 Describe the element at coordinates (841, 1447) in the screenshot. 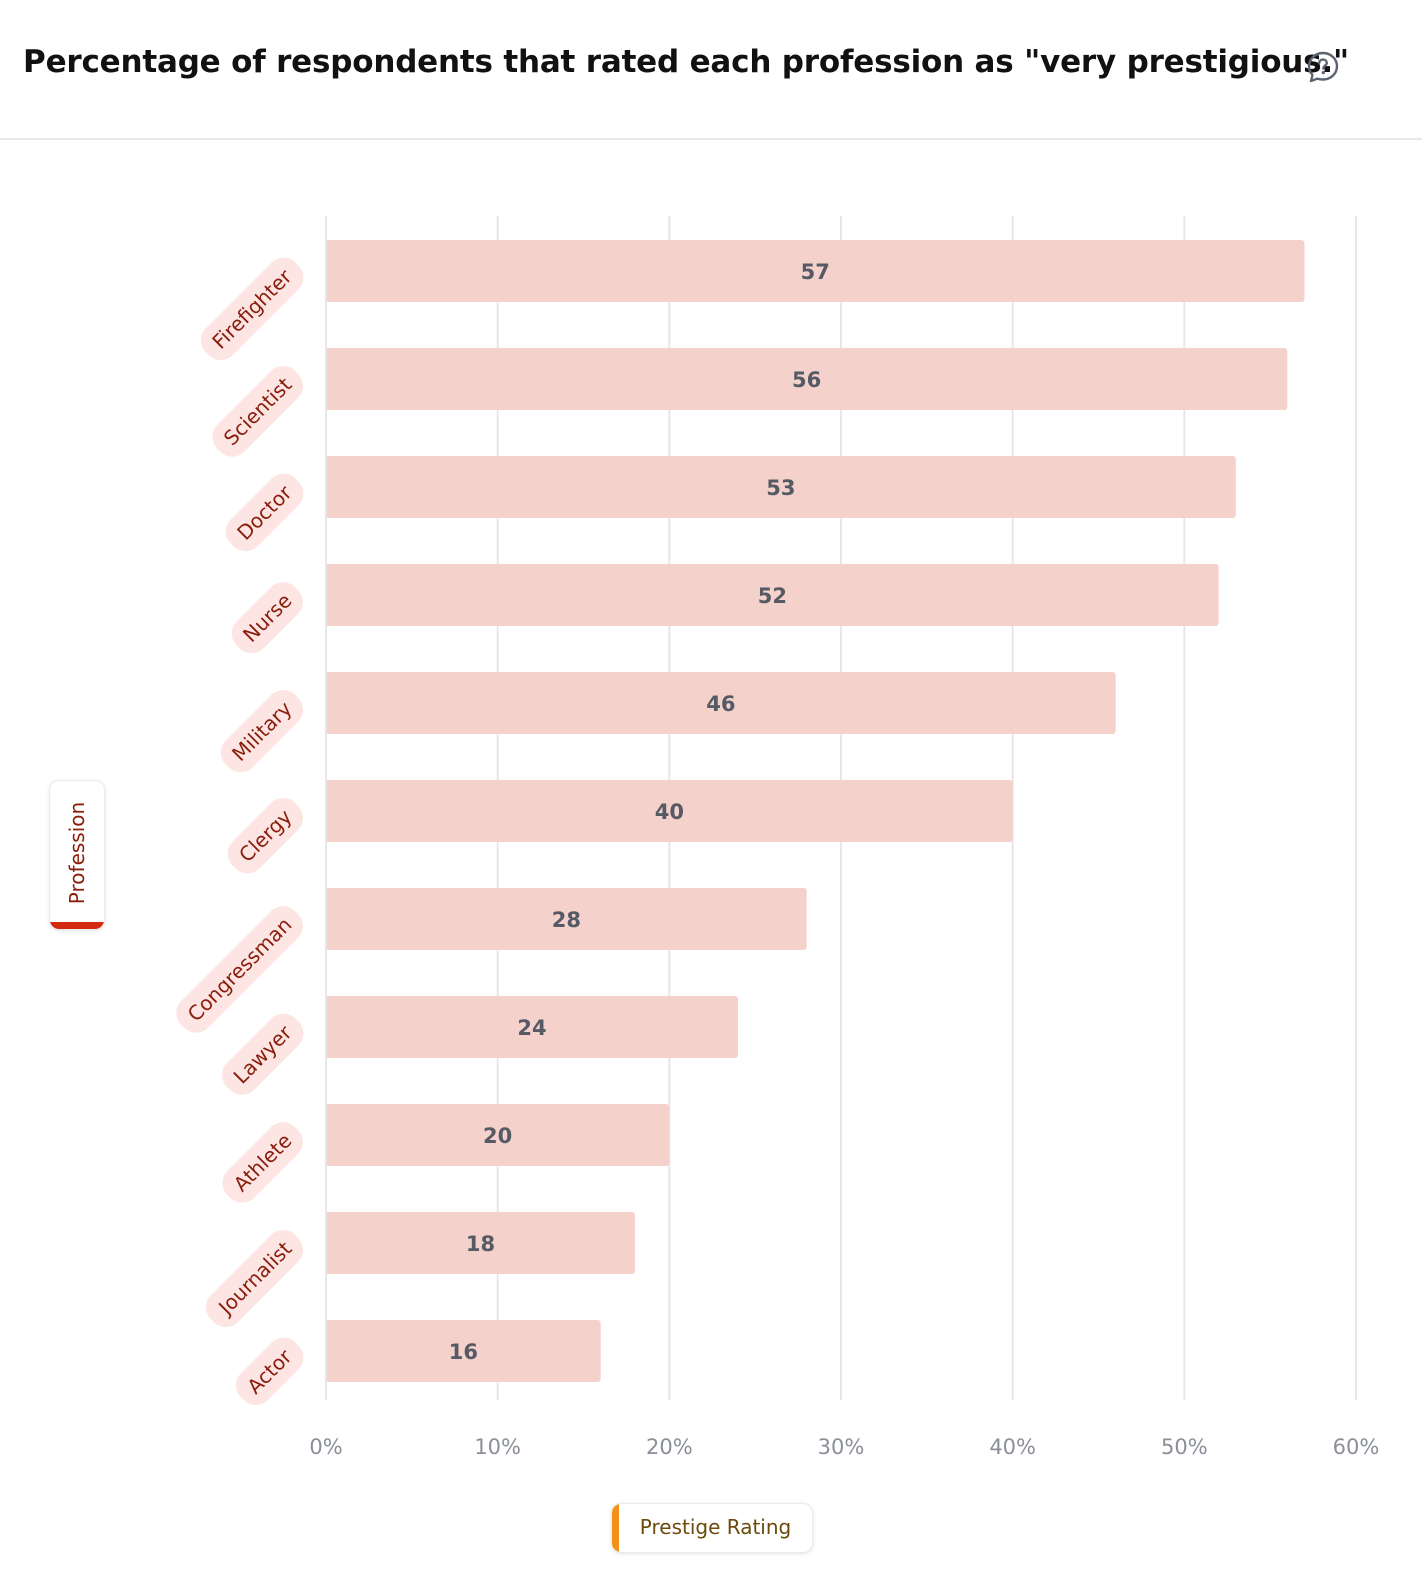

I see `x-tick-label: 30%` at that location.